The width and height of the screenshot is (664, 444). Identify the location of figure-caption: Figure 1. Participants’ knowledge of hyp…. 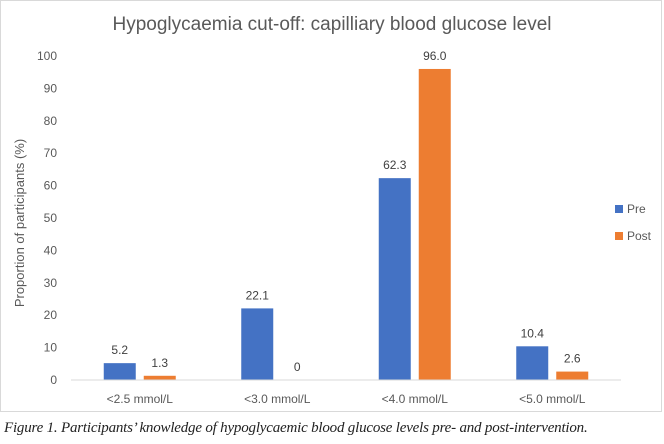
(296, 428).